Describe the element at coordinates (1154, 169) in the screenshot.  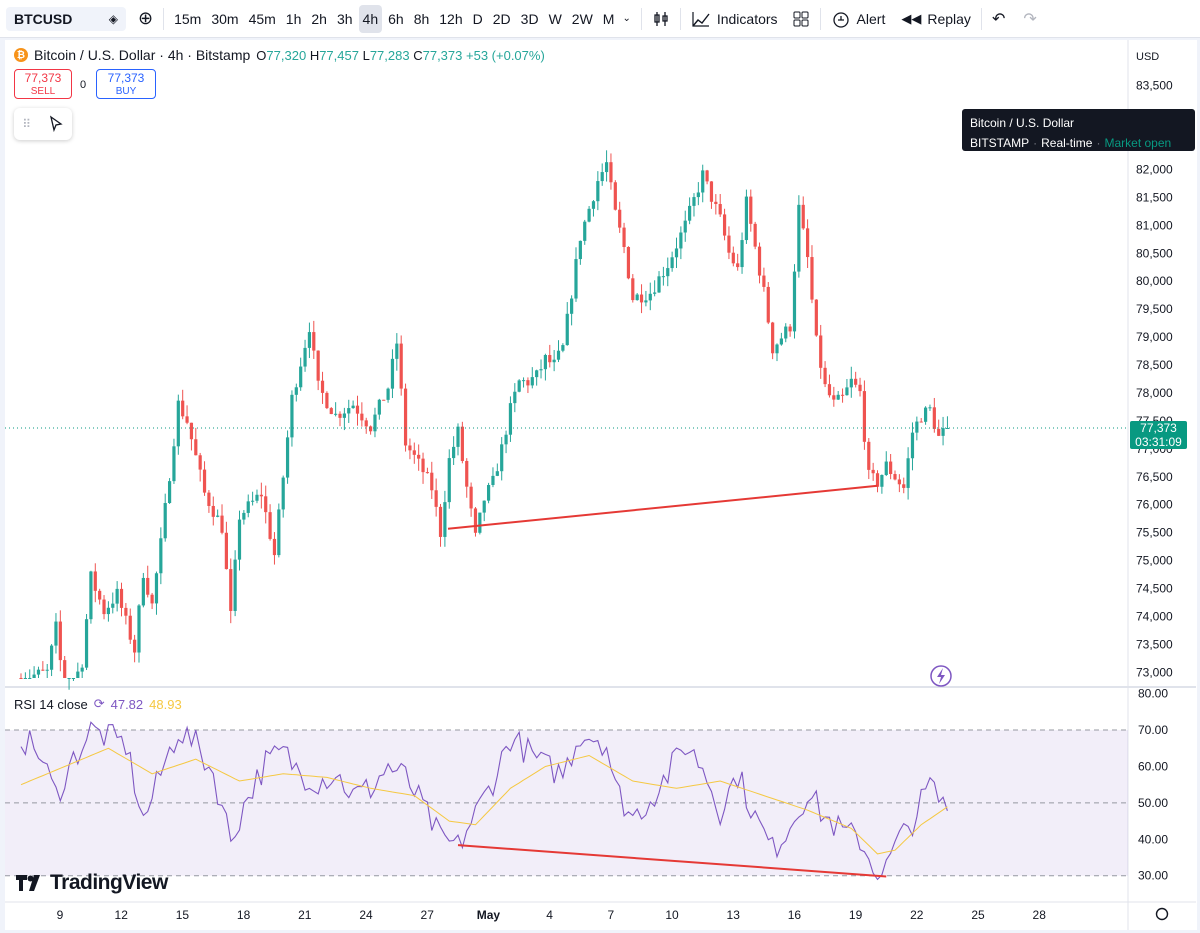
I see `price-tick-label: 82,000` at that location.